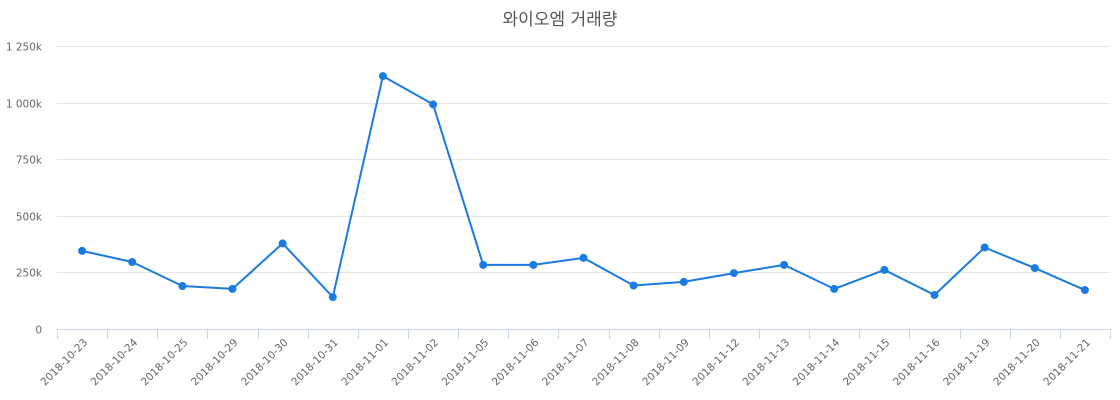 The height and width of the screenshot is (400, 1120). I want to click on y-axis: 0 250k 500k 750k 1 000k 1 250k, so click(24, 189).